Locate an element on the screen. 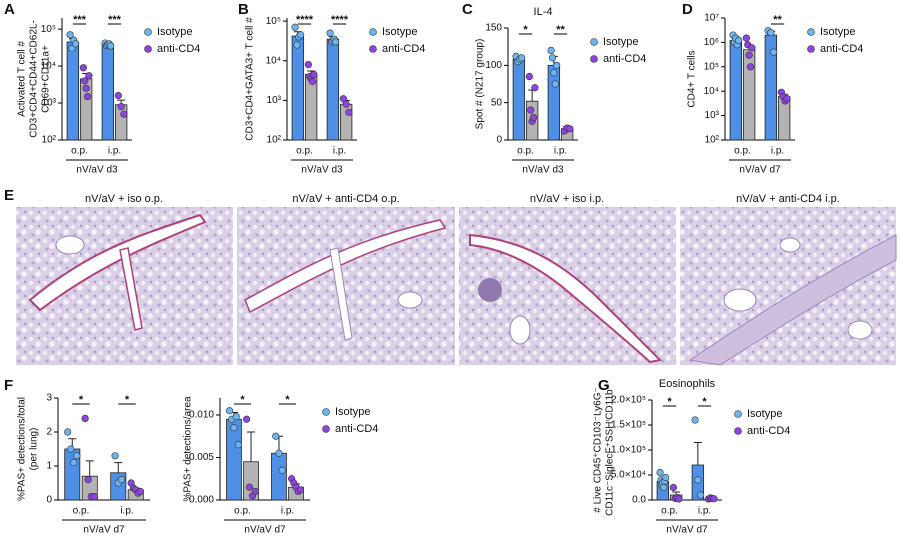 Image resolution: width=900 pixels, height=550 pixels. image-title: nV/aV + anti-CD4 i.p. is located at coordinates (788, 199).